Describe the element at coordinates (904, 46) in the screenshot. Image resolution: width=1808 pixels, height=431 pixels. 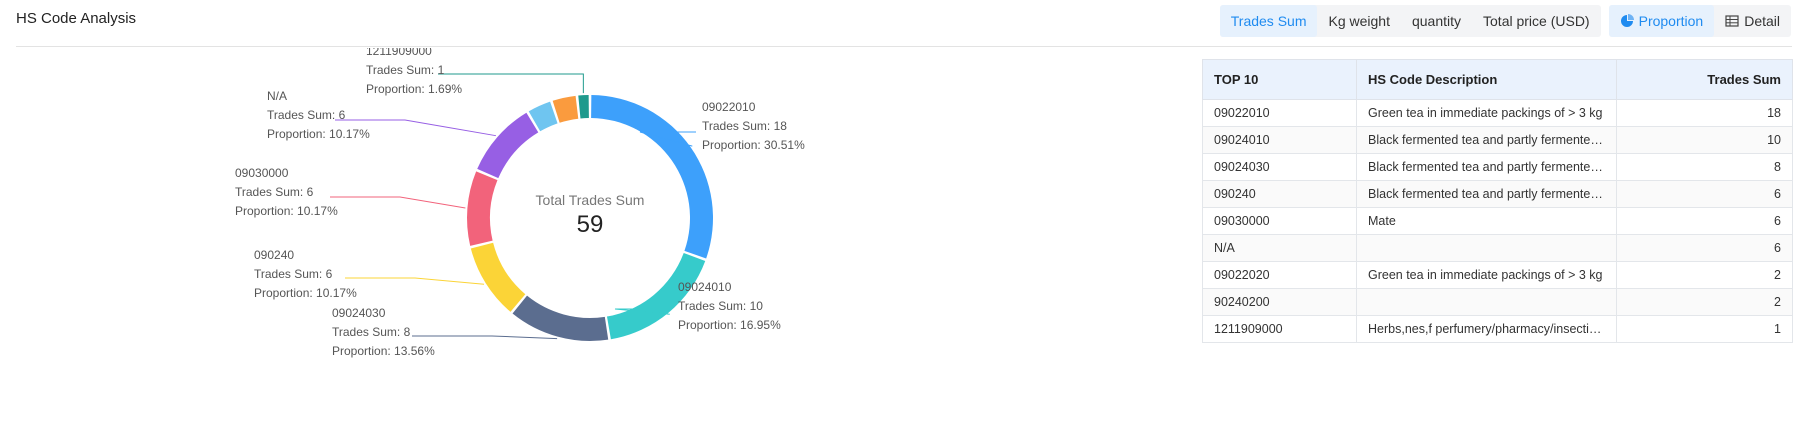
I see `header-divider` at that location.